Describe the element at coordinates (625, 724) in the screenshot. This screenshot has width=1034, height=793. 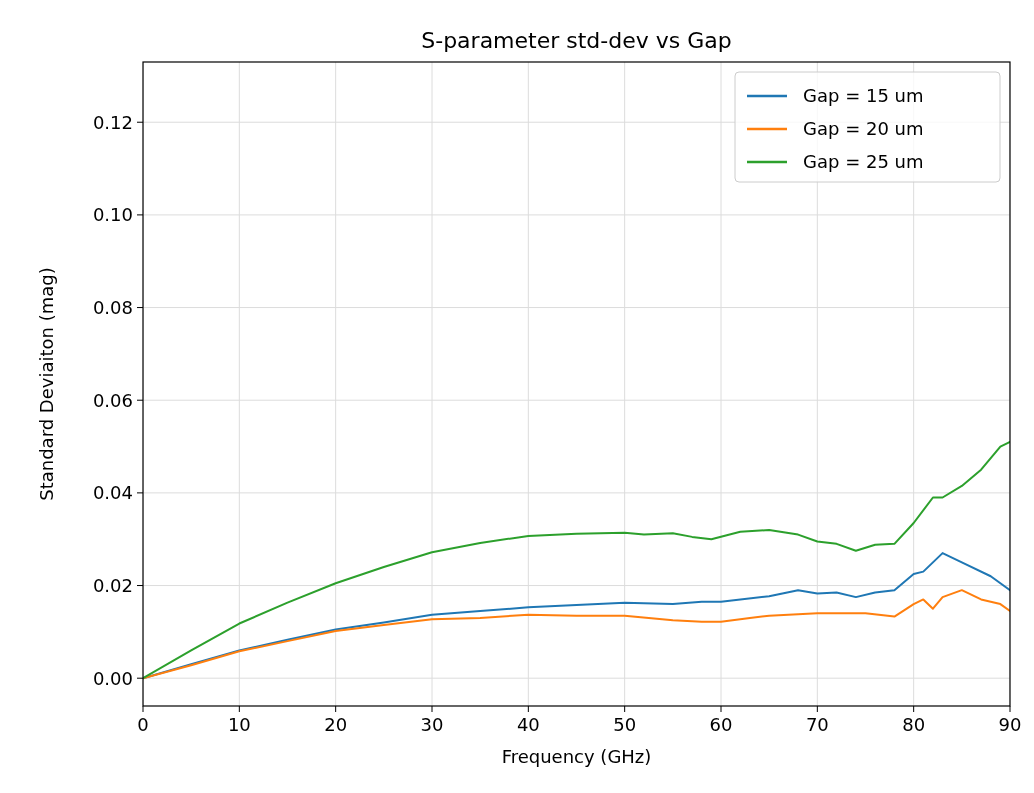
I see `x-tick-label: 50` at that location.